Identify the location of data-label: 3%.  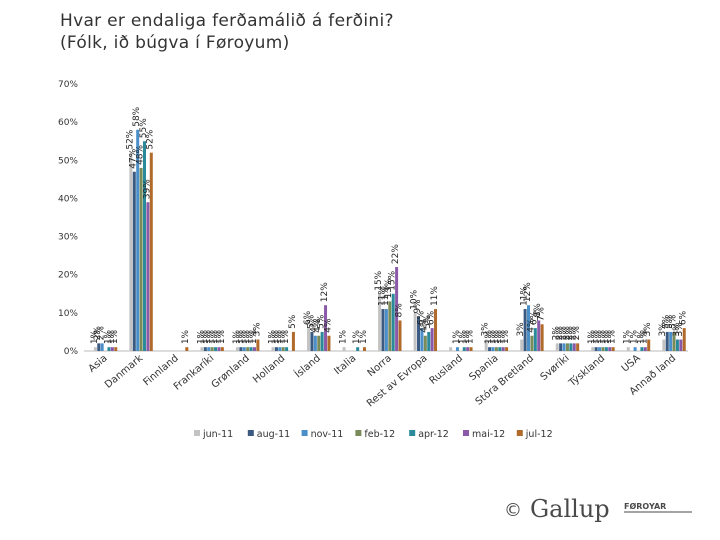
(663, 329).